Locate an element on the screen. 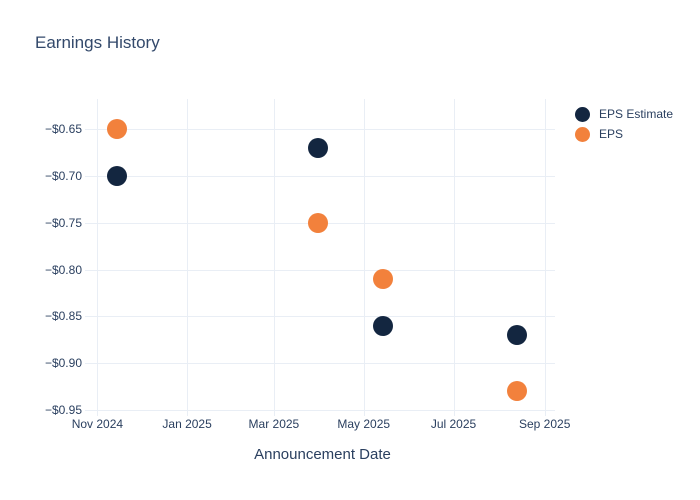 This screenshot has height=500, width=700. chart-title: Earnings History is located at coordinates (97, 42).